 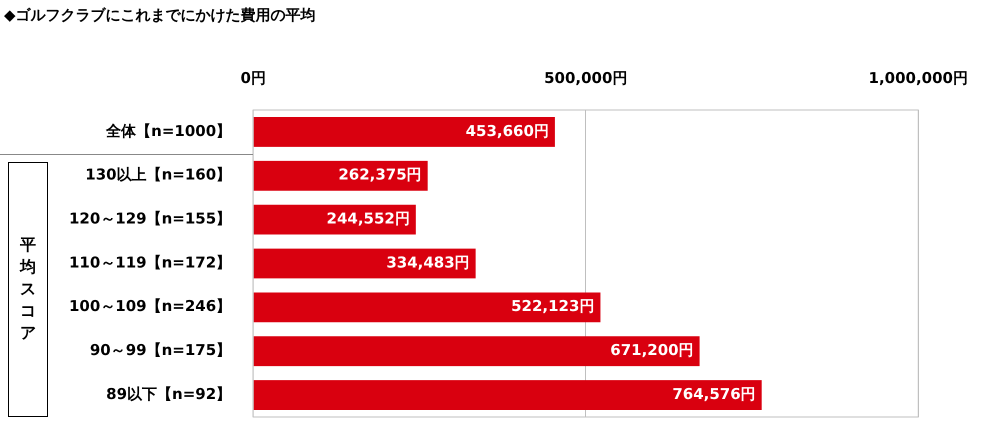 I want to click on y-tick-label: 100～109【n=246】, so click(x=150, y=306).